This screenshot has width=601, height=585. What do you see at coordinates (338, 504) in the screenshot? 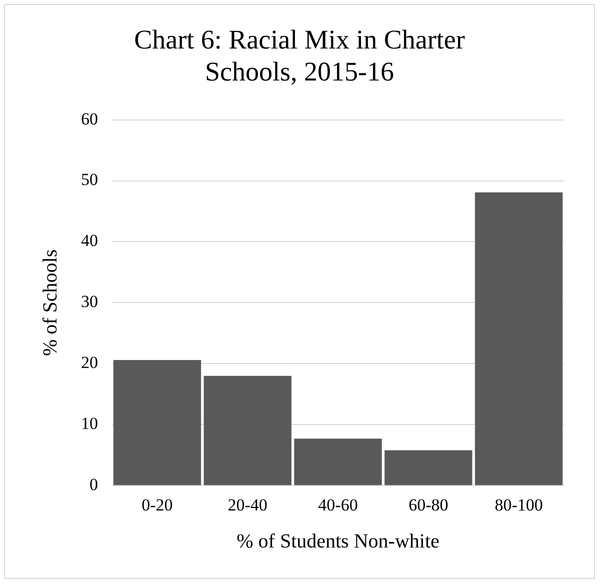
I see `x-tick-label: 40-60` at bounding box center [338, 504].